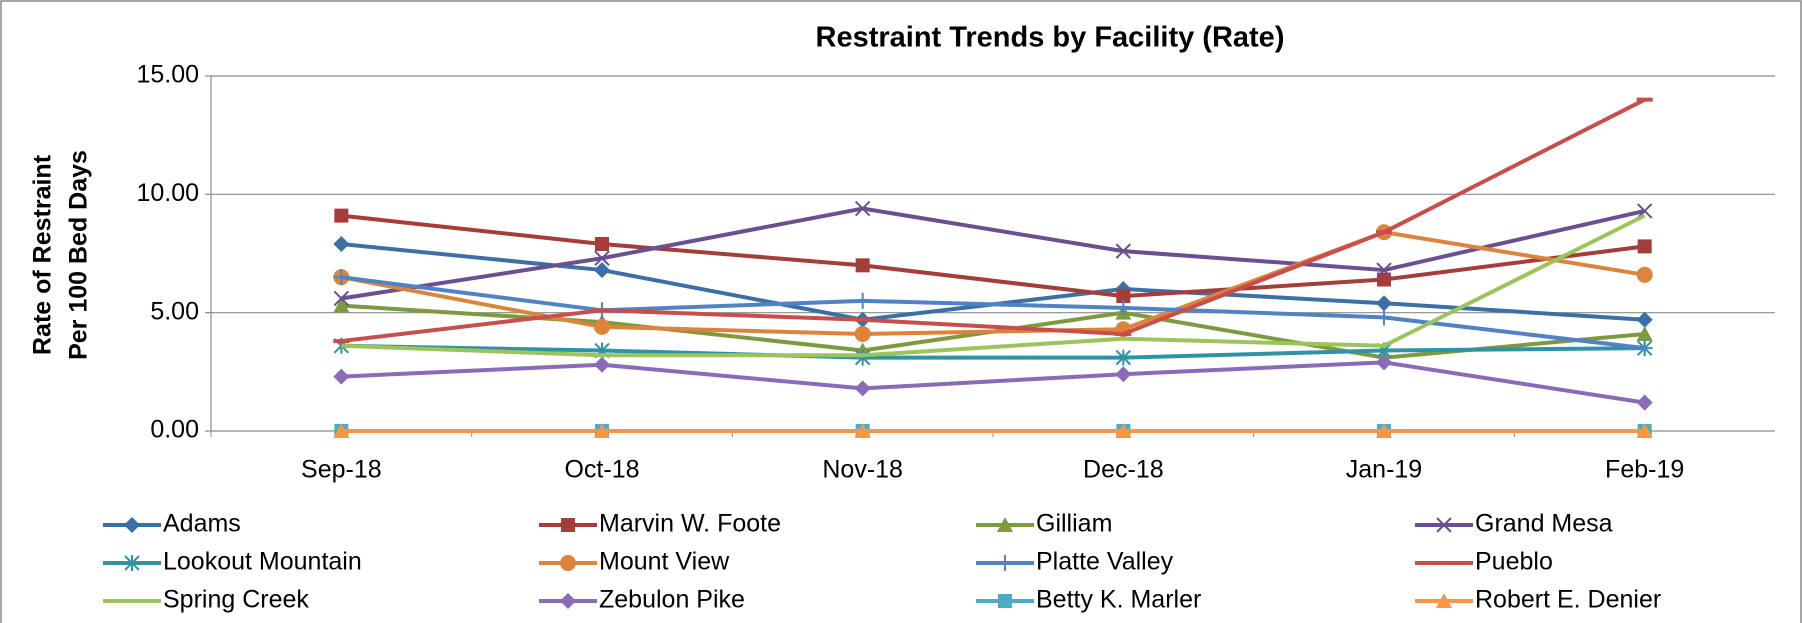 The width and height of the screenshot is (1802, 623). I want to click on x-tick-label: Oct-18, so click(601, 470).